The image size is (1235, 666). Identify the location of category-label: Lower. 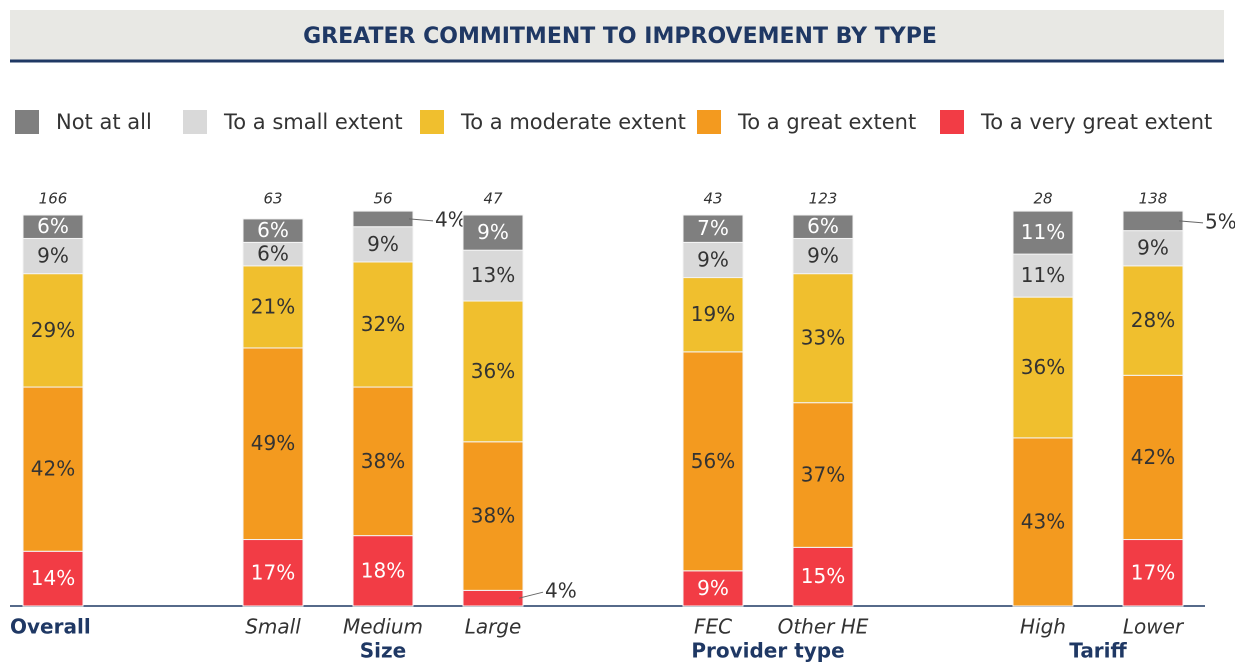
(1154, 627).